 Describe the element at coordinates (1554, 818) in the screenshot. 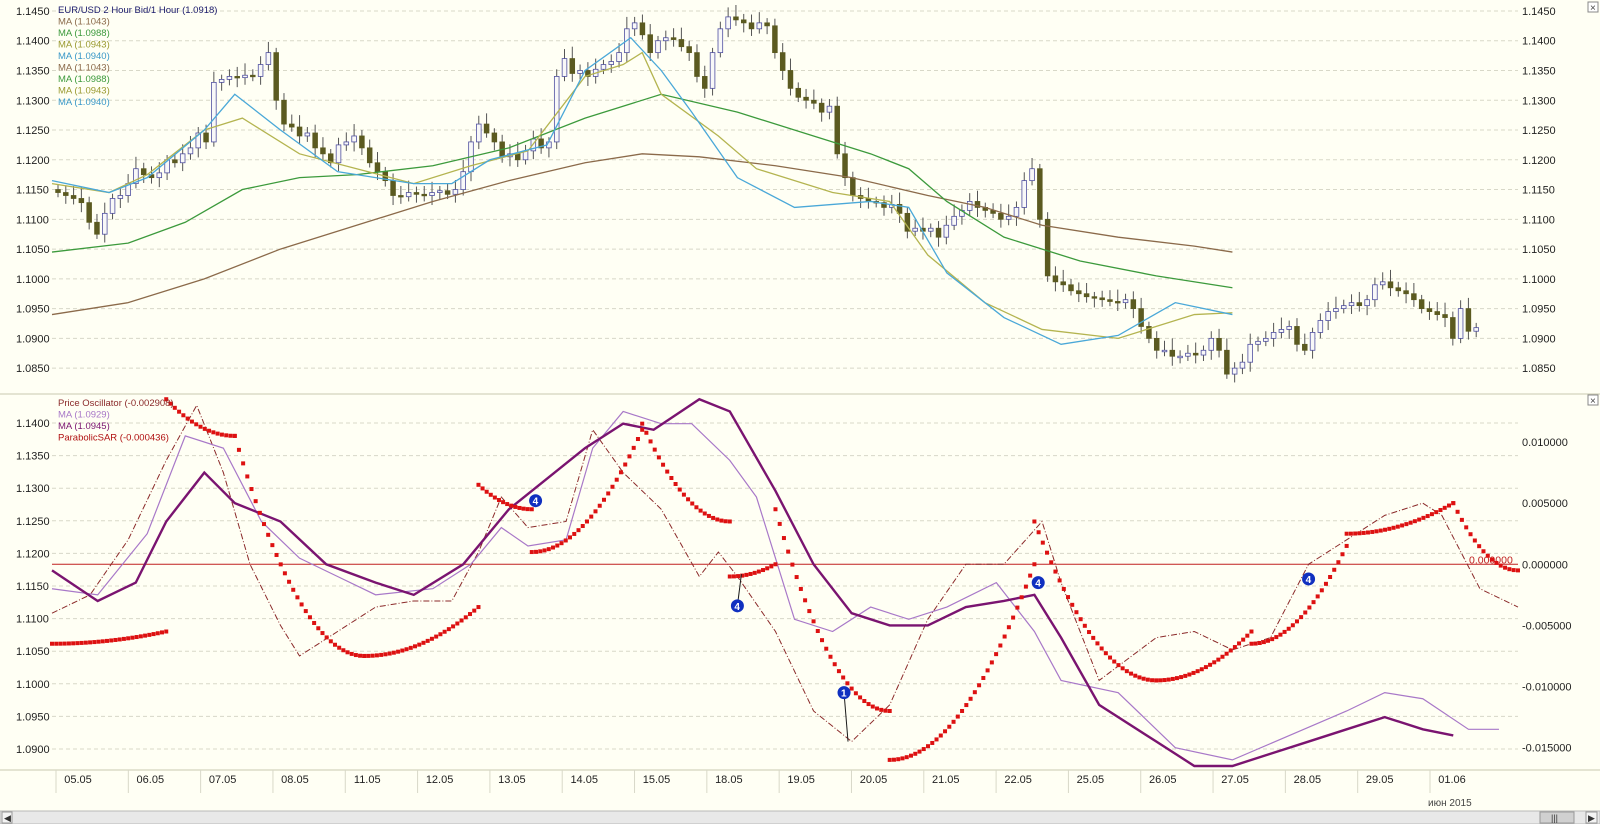

I see `grip-icon: |||` at that location.